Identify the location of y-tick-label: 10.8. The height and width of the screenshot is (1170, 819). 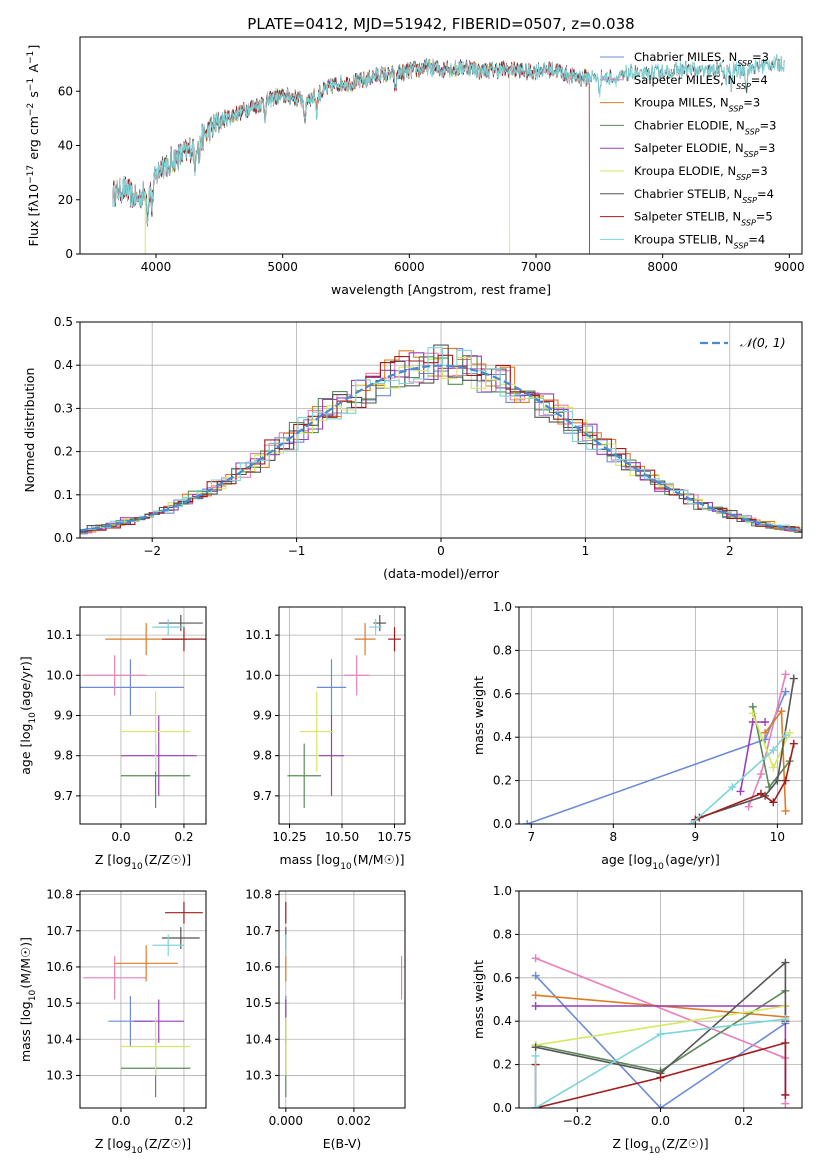
(258, 895).